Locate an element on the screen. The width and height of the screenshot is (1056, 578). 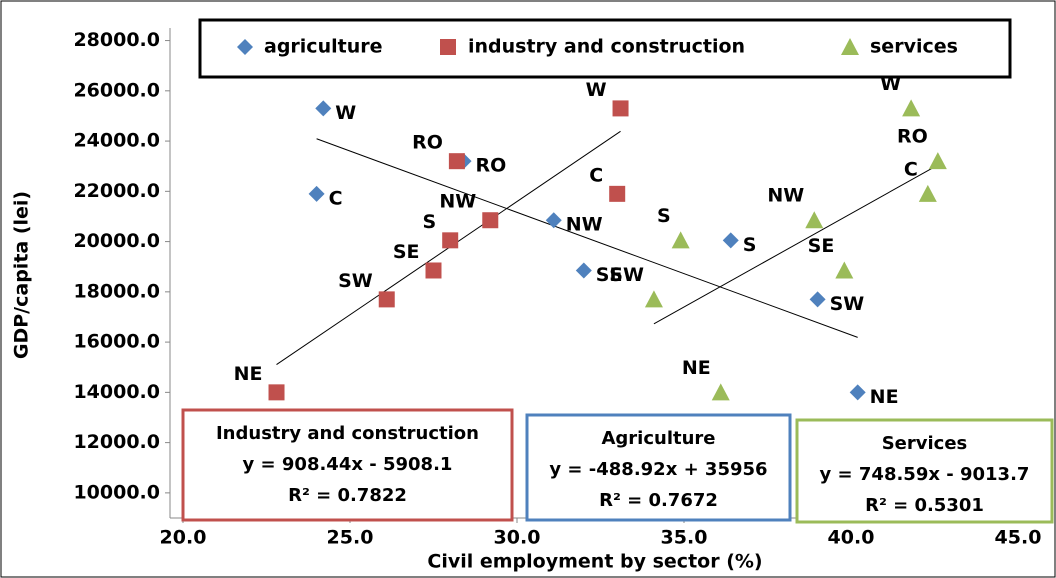
y-tick-label: 18000.0 is located at coordinates (116, 291).